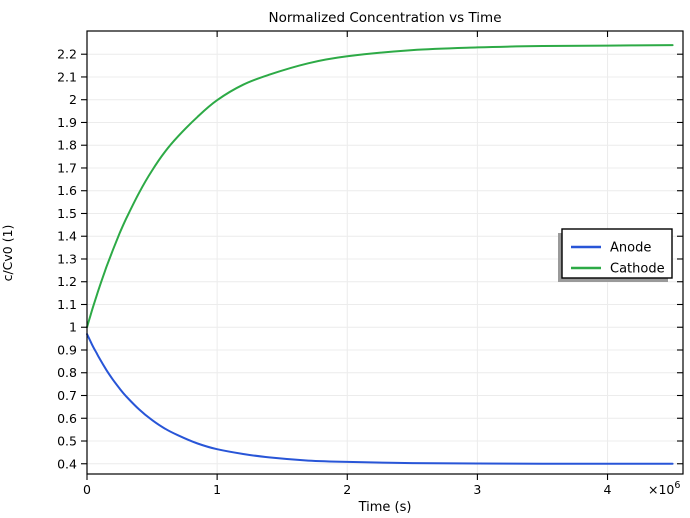  Describe the element at coordinates (67, 258) in the screenshot. I see `y-tick-label: 1.3` at that location.